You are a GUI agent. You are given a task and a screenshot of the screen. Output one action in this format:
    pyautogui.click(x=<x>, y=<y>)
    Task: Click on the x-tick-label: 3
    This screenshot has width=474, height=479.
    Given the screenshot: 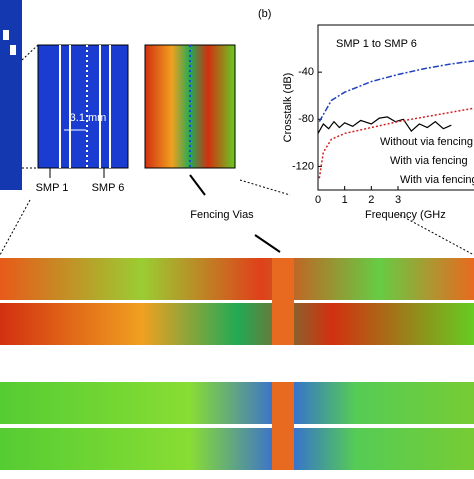 What is the action you would take?
    pyautogui.click(x=398, y=200)
    